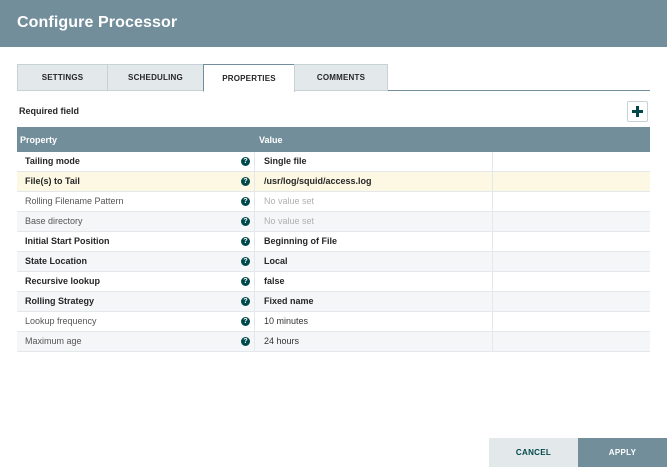  I want to click on plus-icon, so click(637, 111).